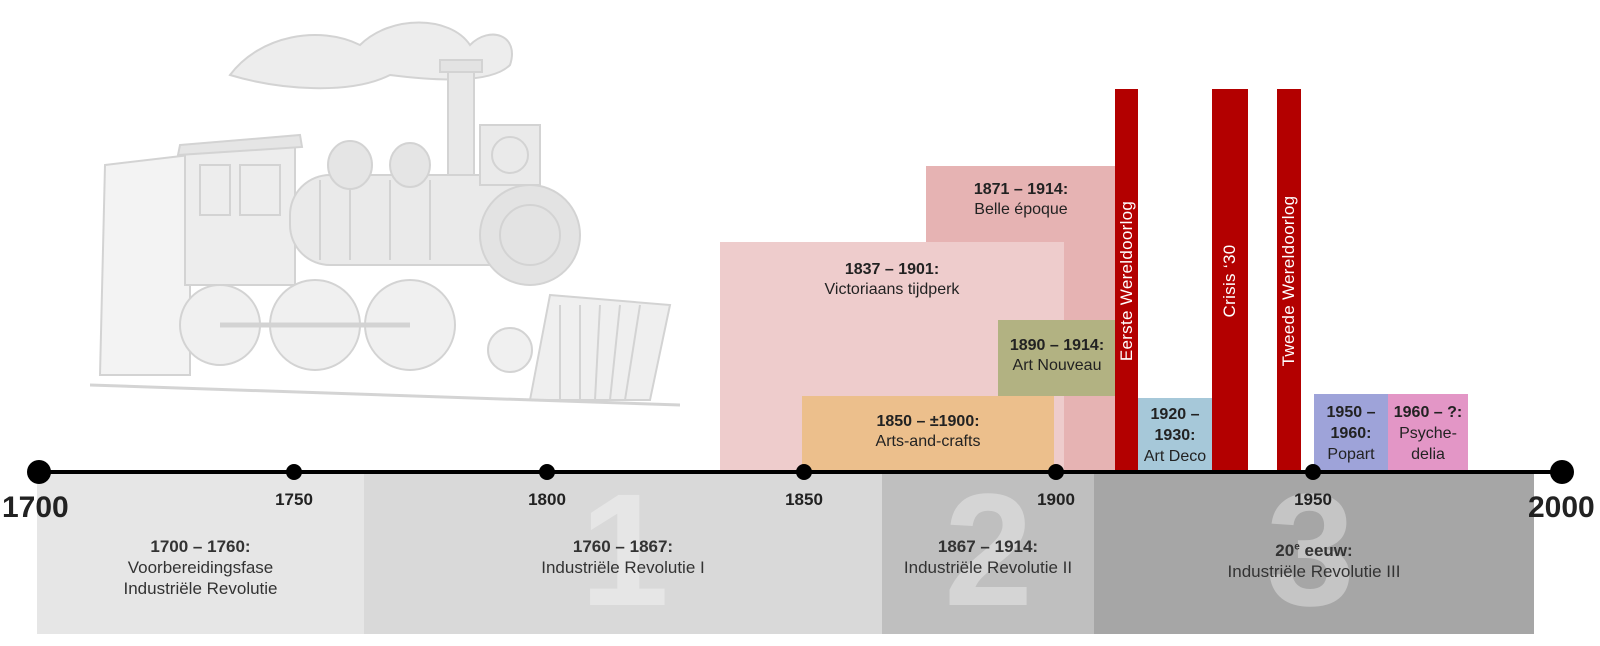 This screenshot has width=1600, height=646. I want to click on period-years: 1871 – 1914:, so click(1021, 189).